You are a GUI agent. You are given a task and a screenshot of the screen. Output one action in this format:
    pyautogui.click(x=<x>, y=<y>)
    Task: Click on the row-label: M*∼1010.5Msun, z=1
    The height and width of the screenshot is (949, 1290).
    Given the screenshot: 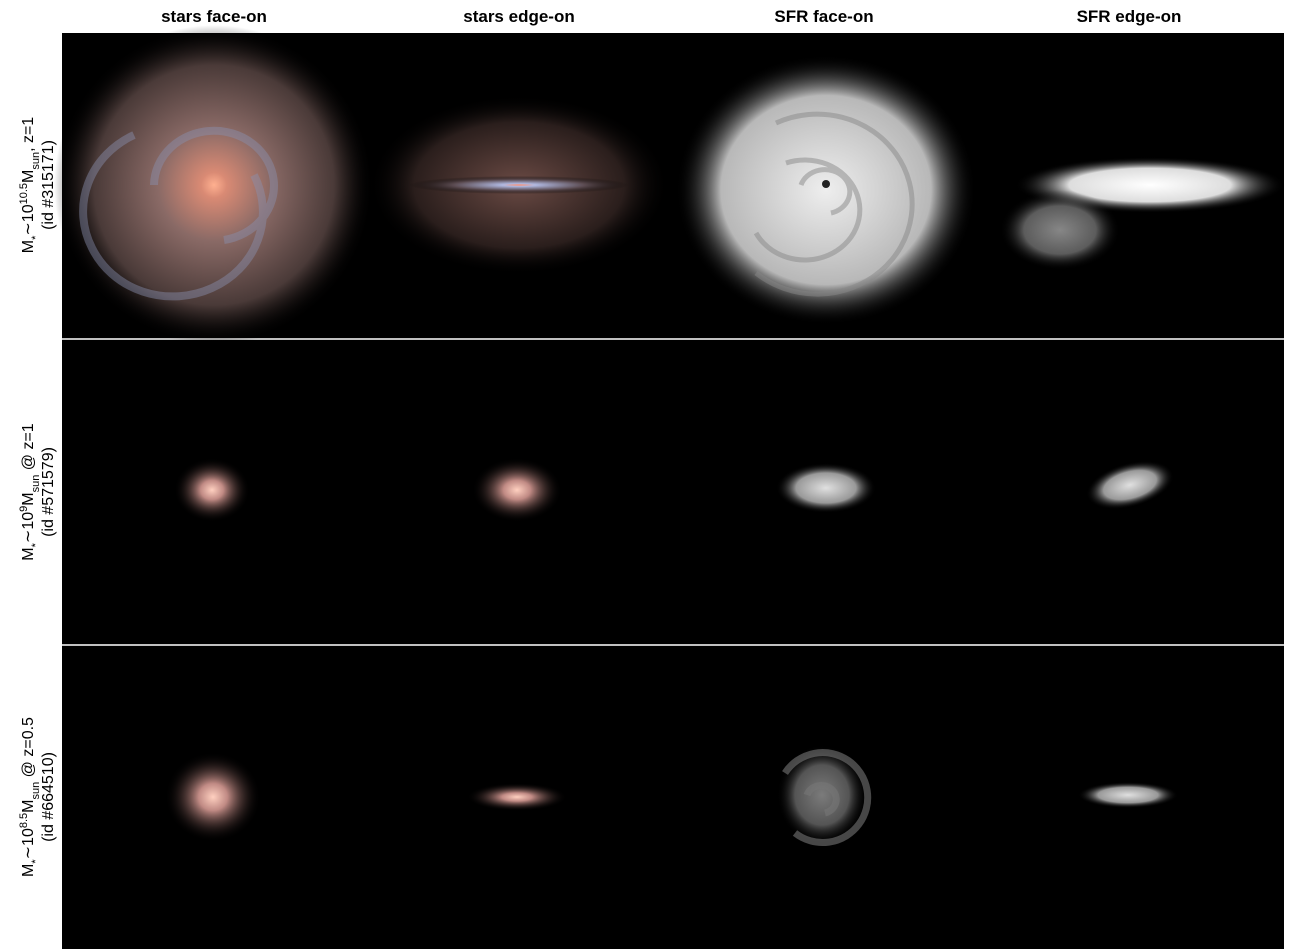 What is the action you would take?
    pyautogui.click(x=30, y=185)
    